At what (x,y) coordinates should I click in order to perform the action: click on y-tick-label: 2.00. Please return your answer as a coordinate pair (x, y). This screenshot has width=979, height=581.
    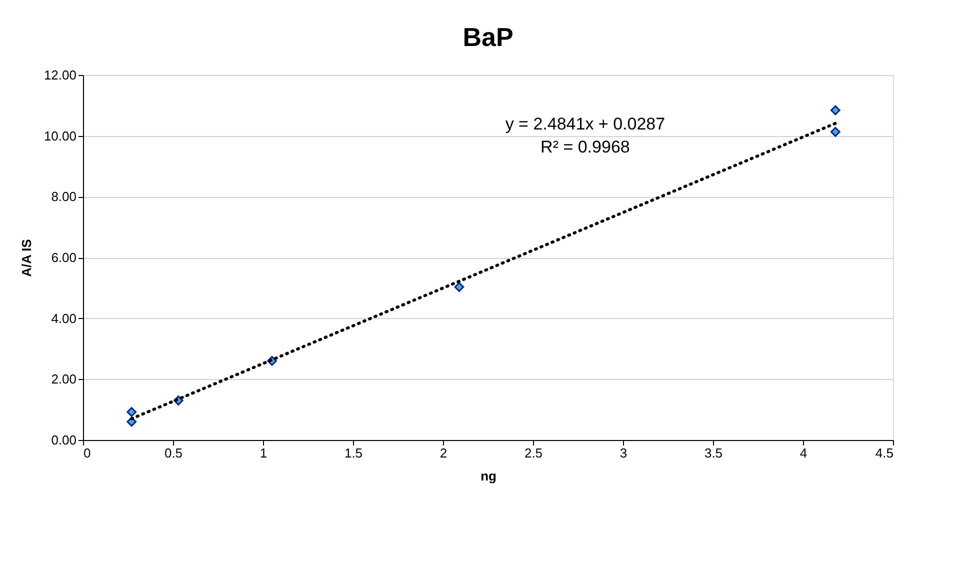
    Looking at the image, I should click on (63, 379).